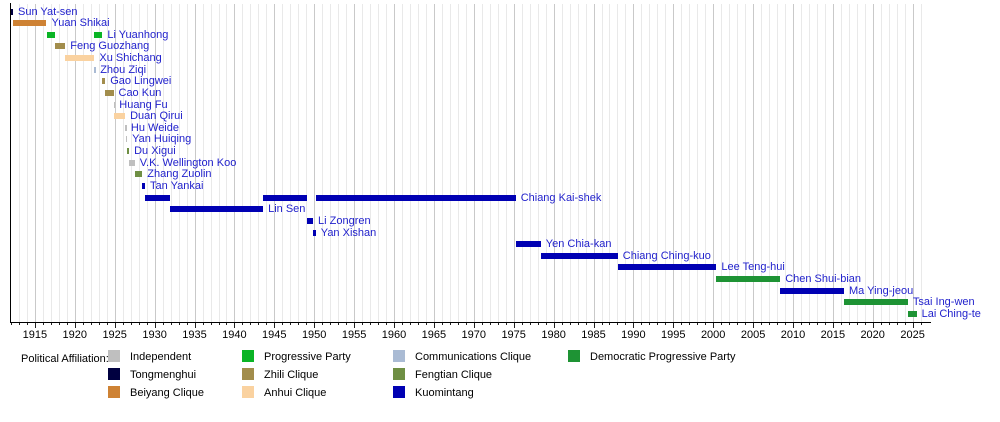 The width and height of the screenshot is (1000, 422). Describe the element at coordinates (132, 162) in the screenshot. I see `bar-v-k-wellington-koo` at that location.